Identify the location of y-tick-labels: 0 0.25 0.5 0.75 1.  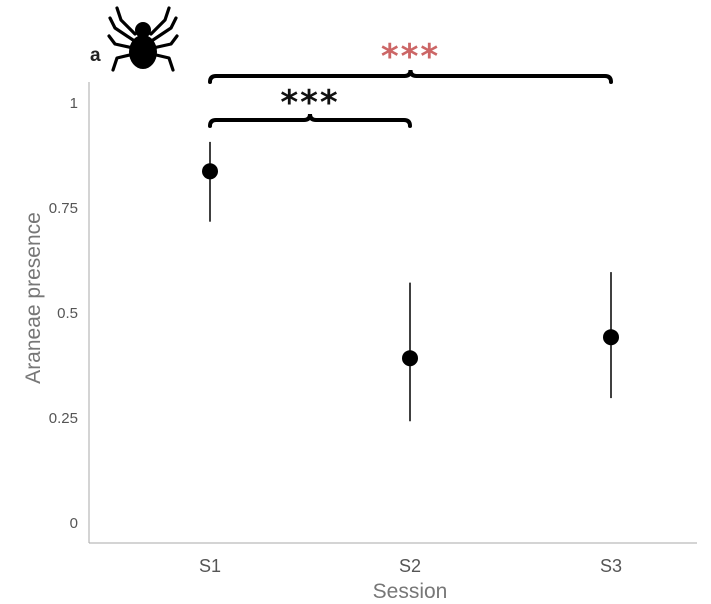
(63, 313).